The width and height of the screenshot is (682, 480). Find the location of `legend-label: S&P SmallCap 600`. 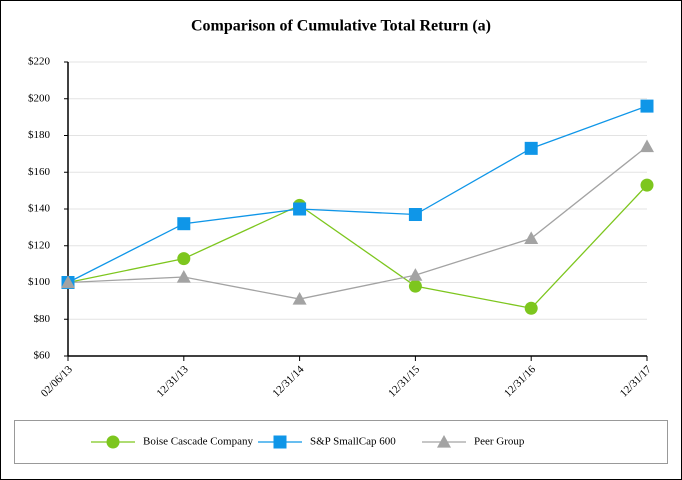

legend-label: S&P SmallCap 600 is located at coordinates (353, 442).